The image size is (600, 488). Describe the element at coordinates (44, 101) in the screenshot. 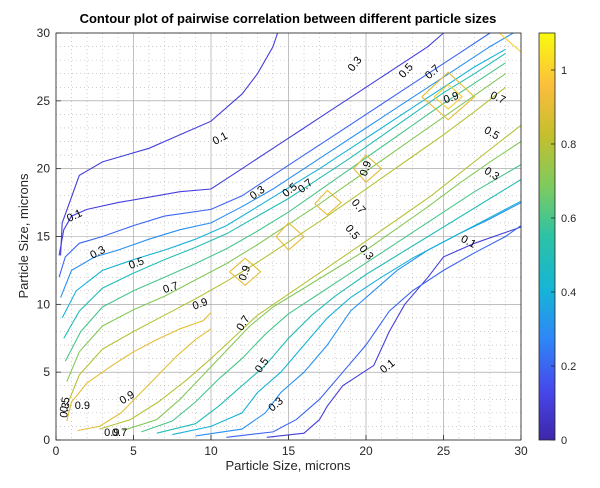

I see `y-tick-label: 25` at that location.